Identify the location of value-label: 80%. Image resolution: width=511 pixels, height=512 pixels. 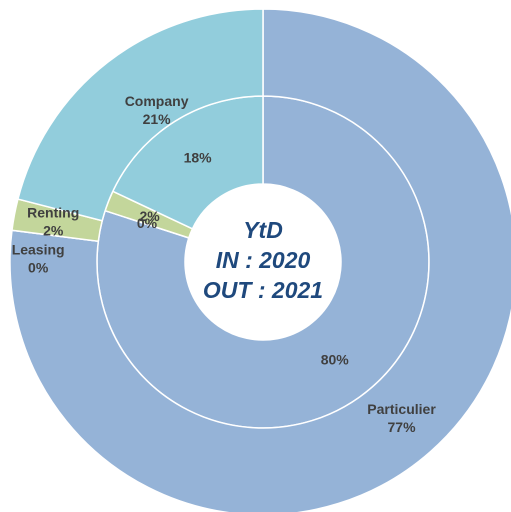
(335, 359).